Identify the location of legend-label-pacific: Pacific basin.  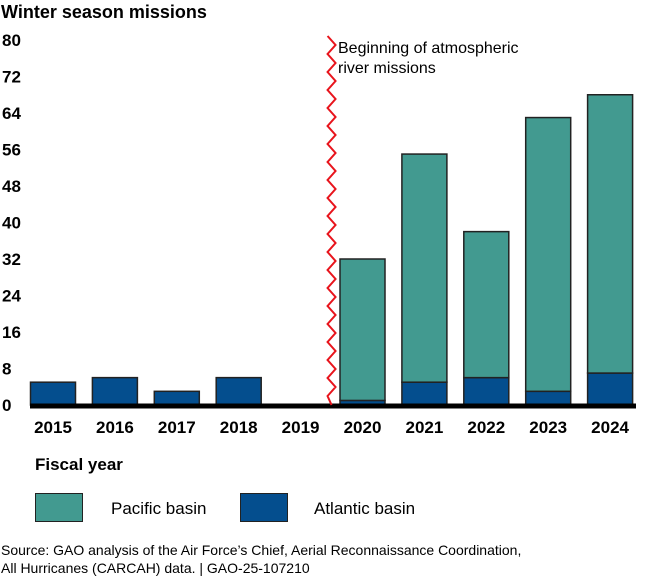
(159, 508).